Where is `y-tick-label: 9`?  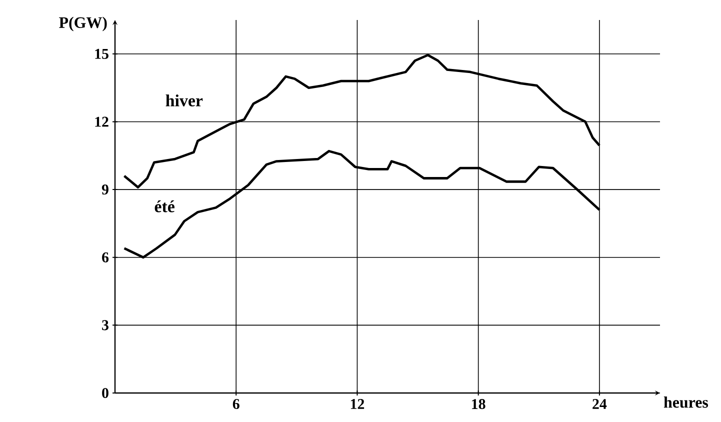 y-tick-label: 9 is located at coordinates (105, 189).